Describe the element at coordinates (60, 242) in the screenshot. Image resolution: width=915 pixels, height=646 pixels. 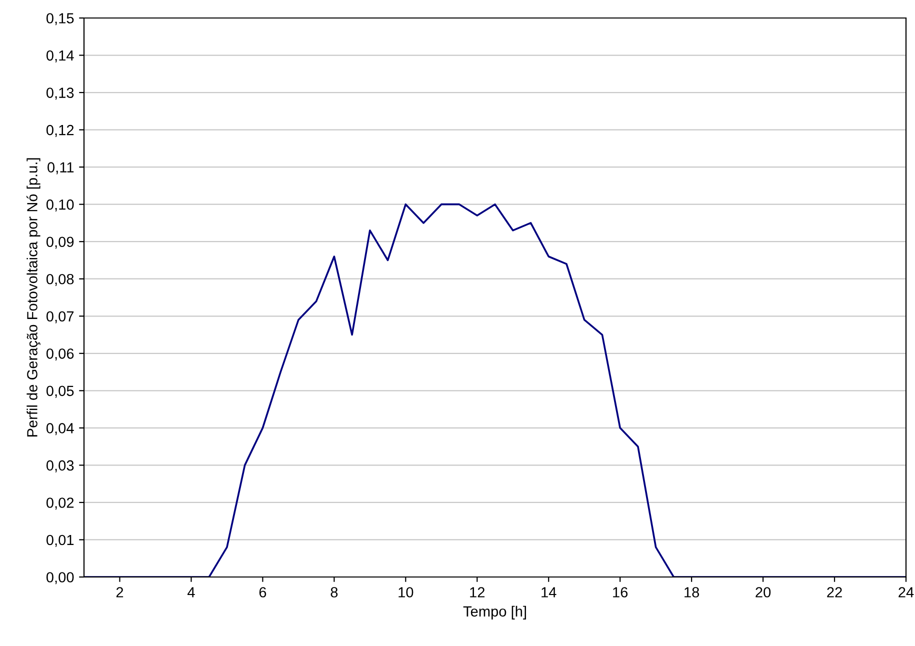
I see `y-tick-label: 0,09` at that location.